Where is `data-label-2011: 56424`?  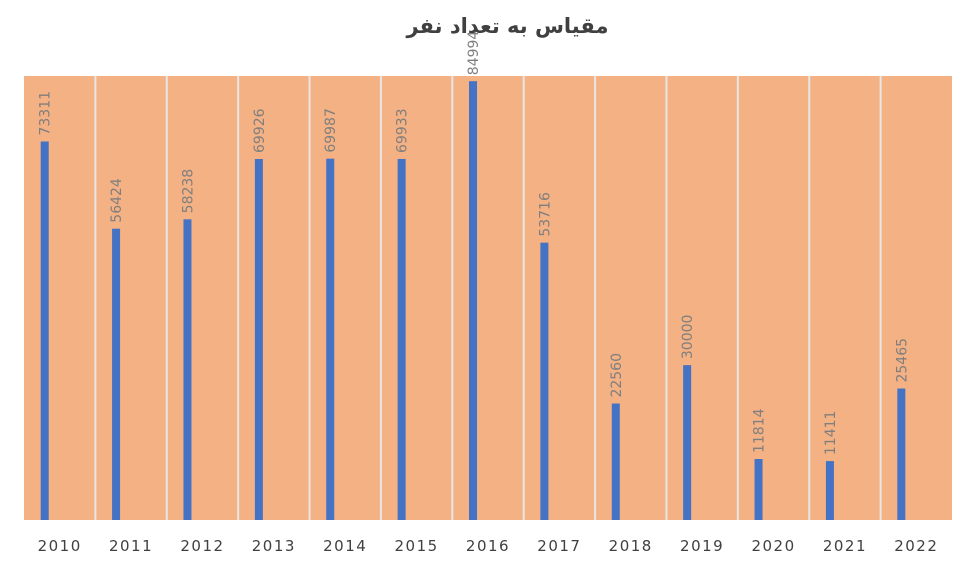 data-label-2011: 56424 is located at coordinates (117, 200).